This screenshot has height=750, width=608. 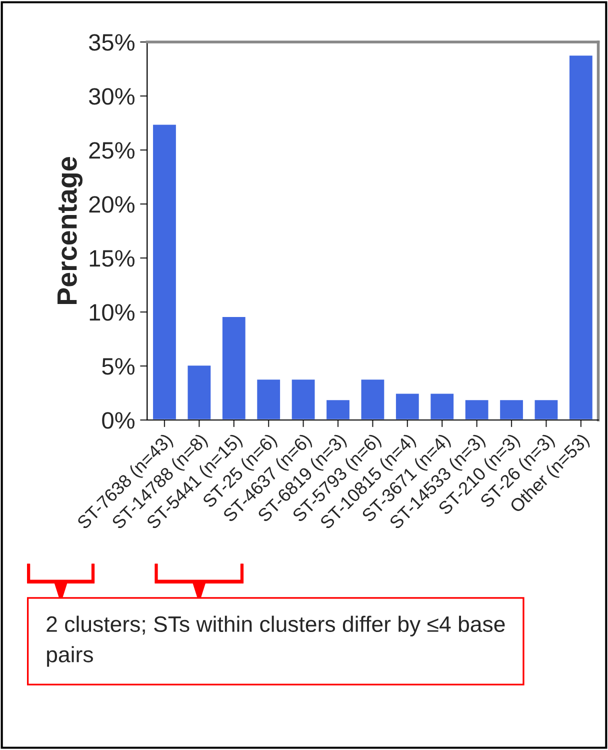 I want to click on y-tick-label: 5%, so click(x=118, y=366).